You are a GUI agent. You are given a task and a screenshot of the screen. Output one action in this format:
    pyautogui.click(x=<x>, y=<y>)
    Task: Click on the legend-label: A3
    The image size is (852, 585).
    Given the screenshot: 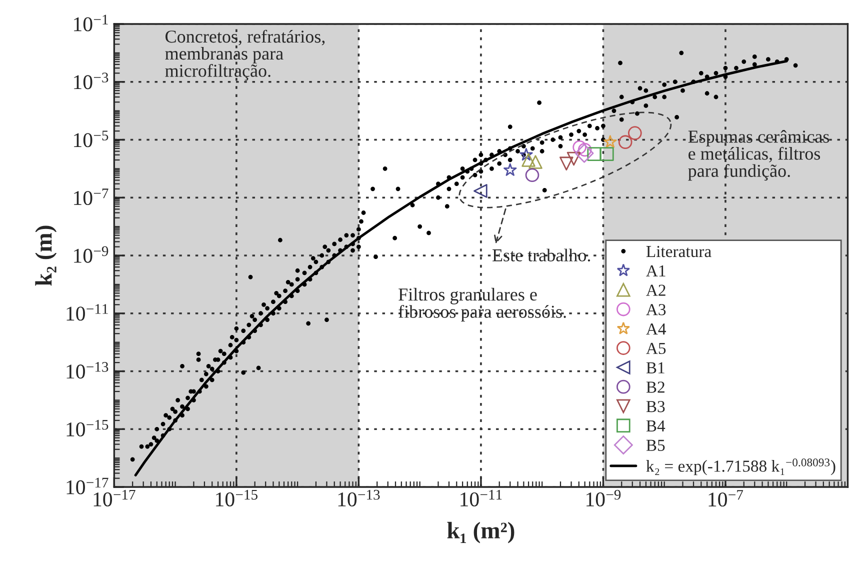 What is the action you would take?
    pyautogui.click(x=656, y=310)
    